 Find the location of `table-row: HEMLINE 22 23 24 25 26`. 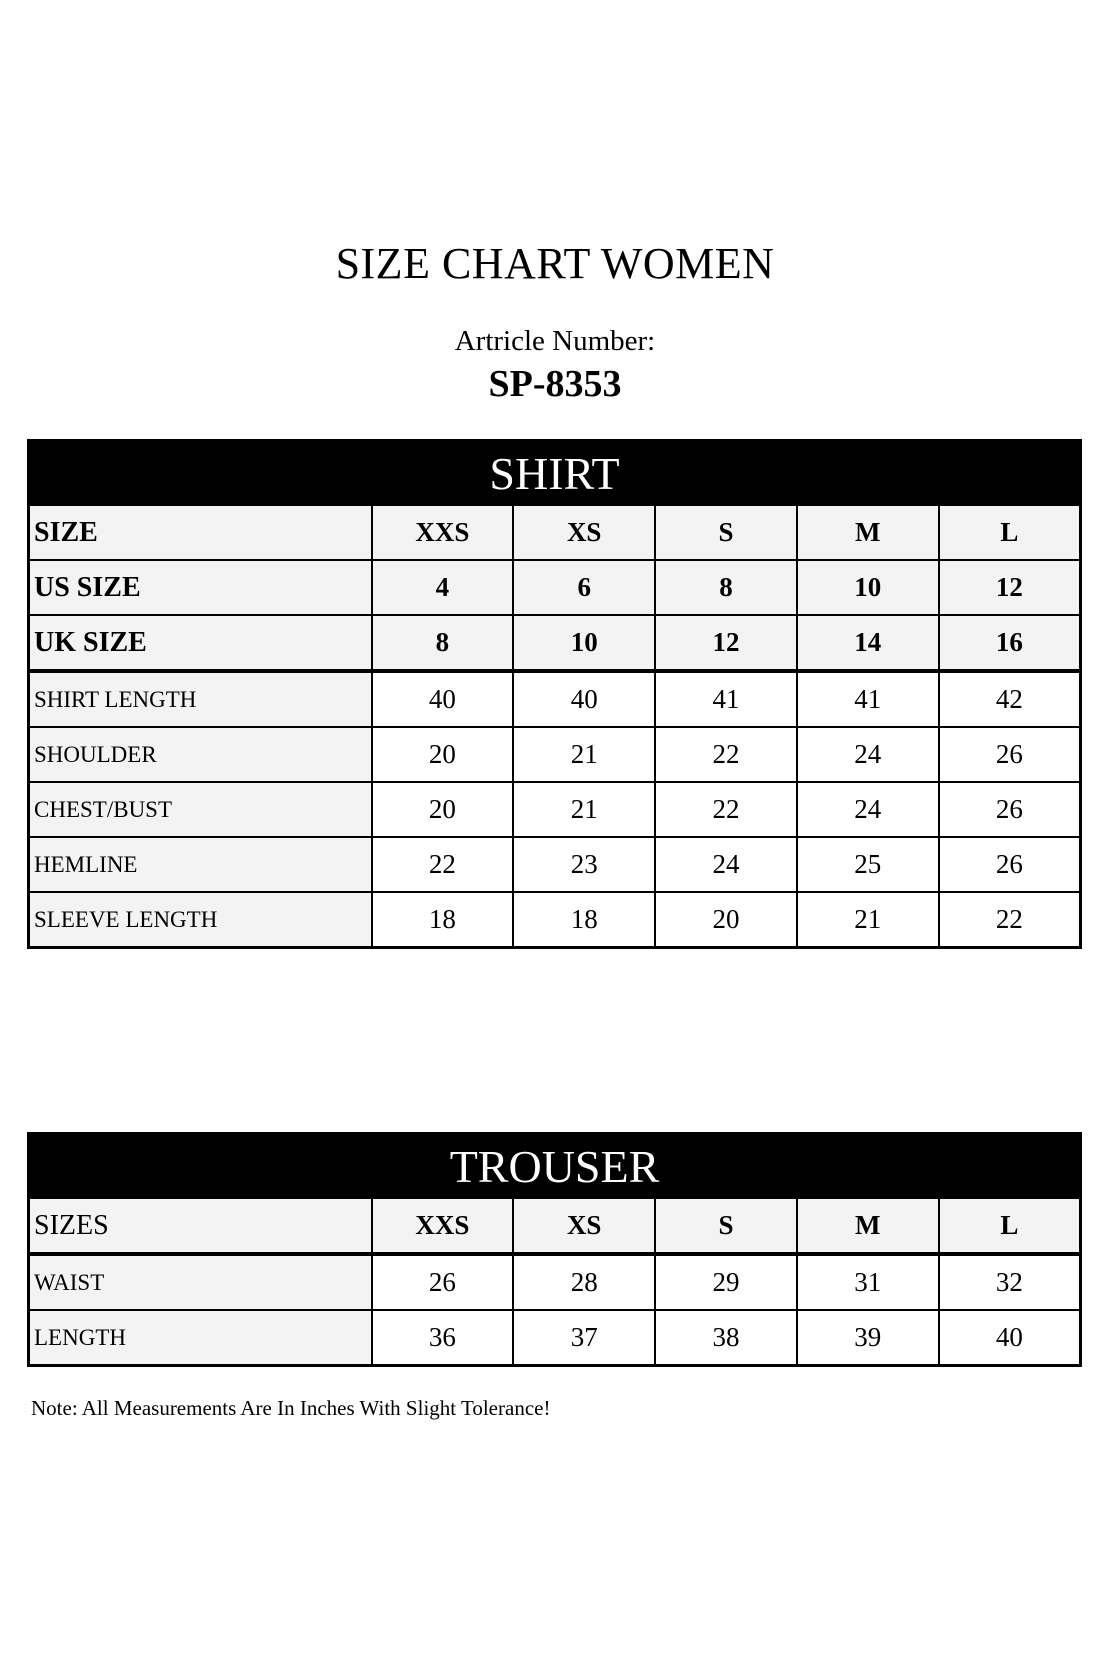

table-row: HEMLINE 22 23 24 25 26 is located at coordinates (554, 864).